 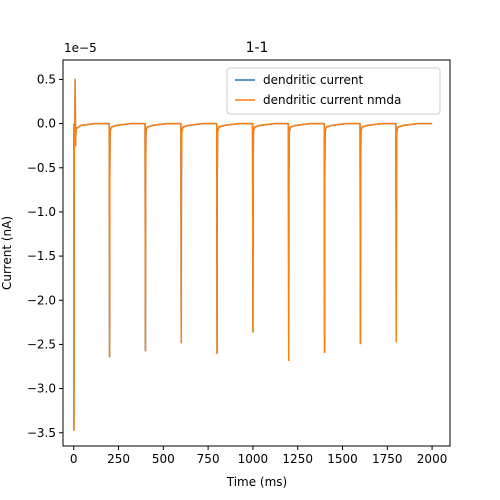 I want to click on x-tick-label: 0, so click(x=74, y=459).